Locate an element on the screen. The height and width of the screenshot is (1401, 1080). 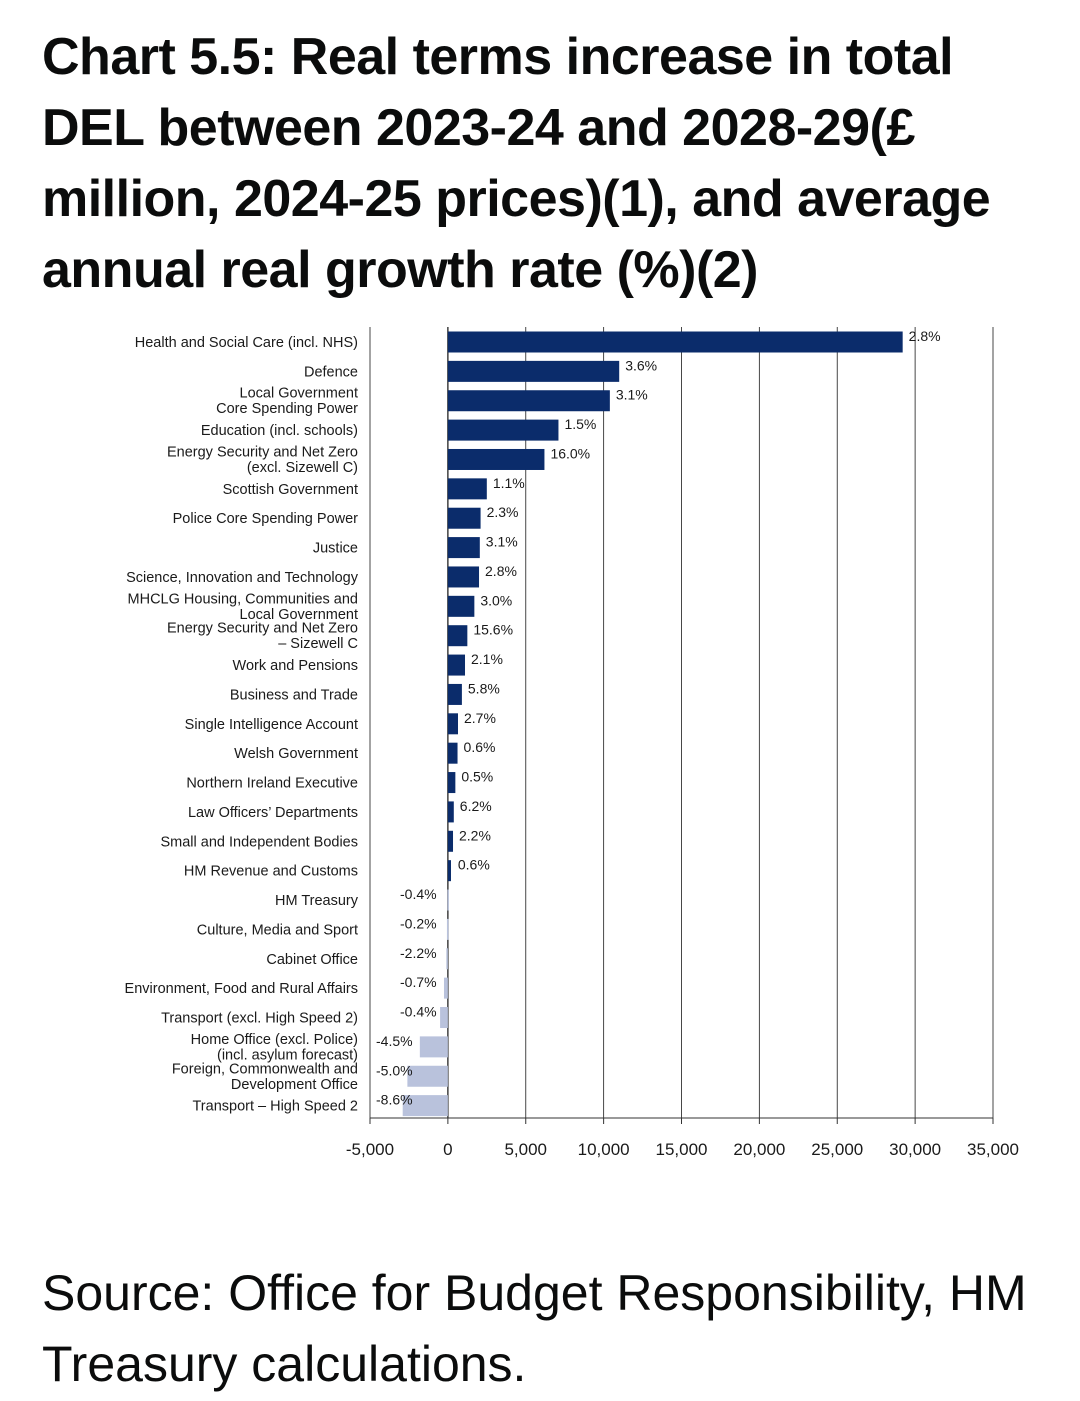
x-tick-label: 25,000 is located at coordinates (837, 1149).